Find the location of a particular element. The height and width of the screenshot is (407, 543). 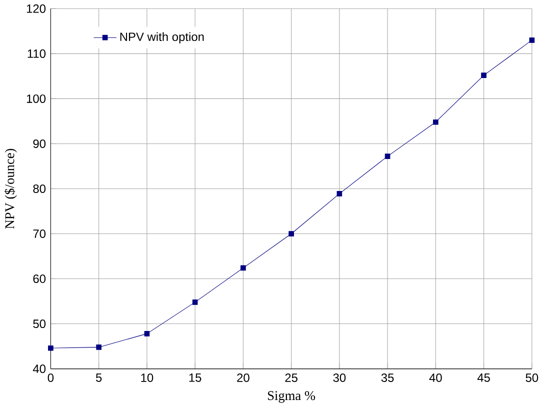

x-tick-label: 20 is located at coordinates (243, 377).